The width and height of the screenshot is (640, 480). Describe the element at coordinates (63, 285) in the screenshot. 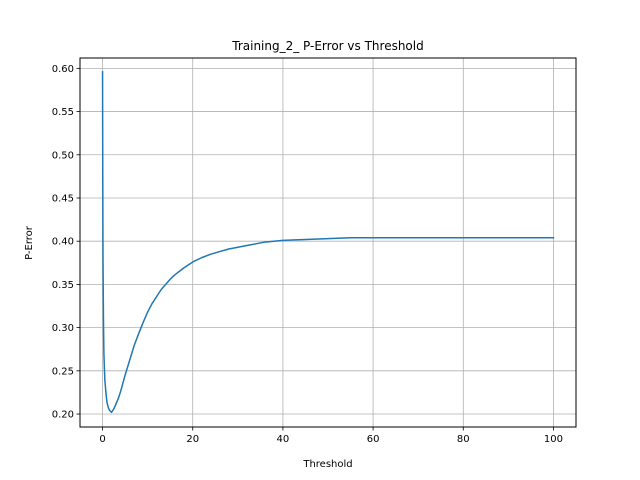

I see `y-tick-label: 0.35` at that location.